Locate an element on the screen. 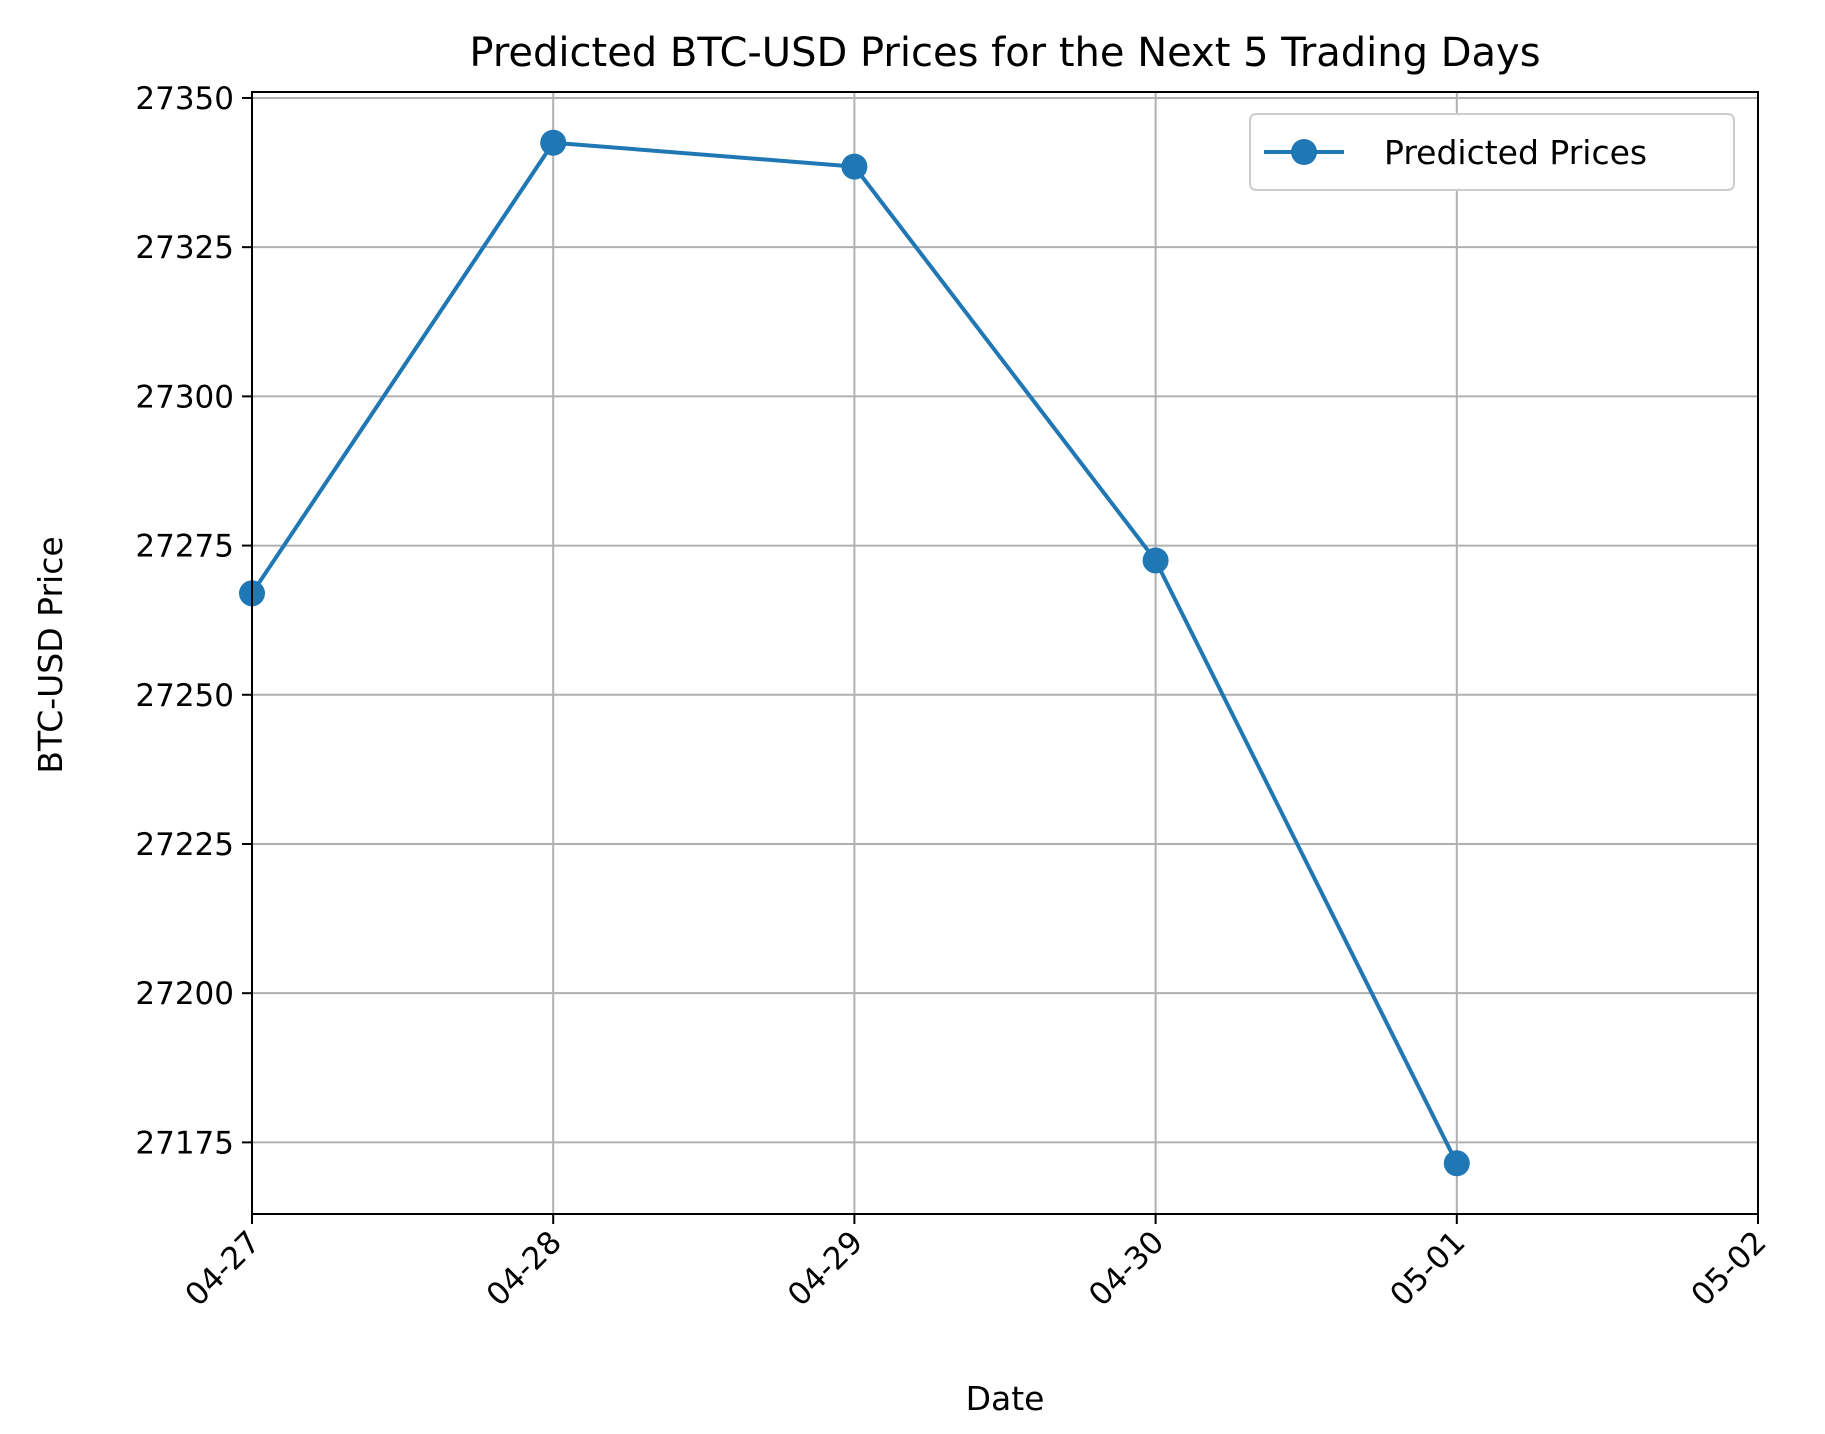 The width and height of the screenshot is (1825, 1434). legend-label: Predicted Prices is located at coordinates (1515, 152).